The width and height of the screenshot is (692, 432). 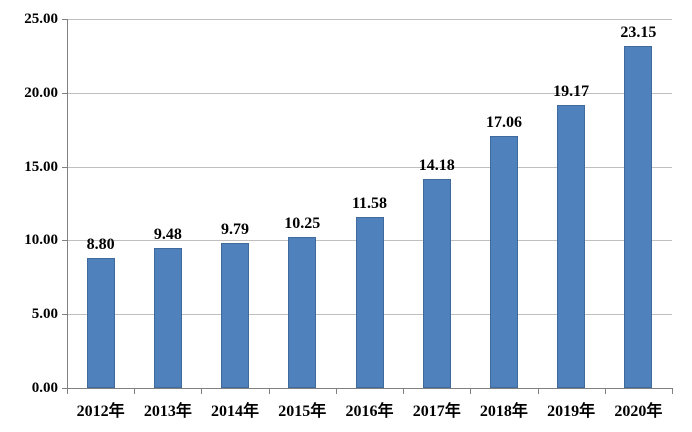 What do you see at coordinates (503, 122) in the screenshot?
I see `bar-value-label: 17.06` at bounding box center [503, 122].